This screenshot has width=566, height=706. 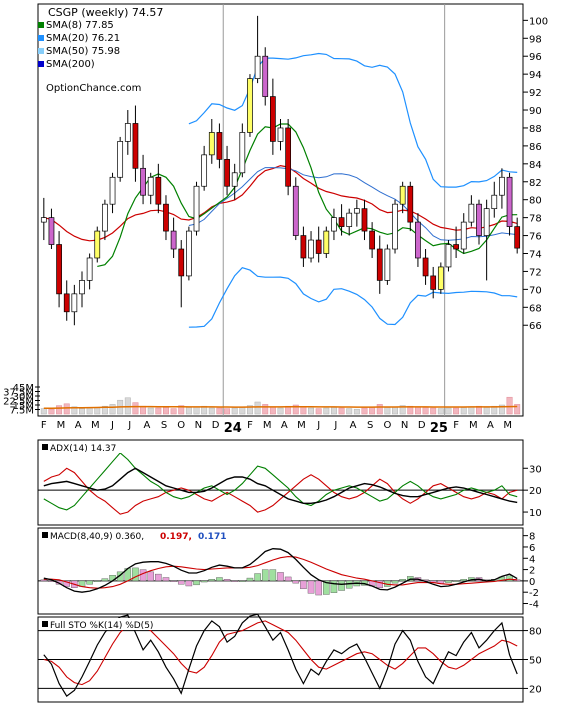 What do you see at coordinates (535, 272) in the screenshot?
I see `price-tick-label: 72` at bounding box center [535, 272].